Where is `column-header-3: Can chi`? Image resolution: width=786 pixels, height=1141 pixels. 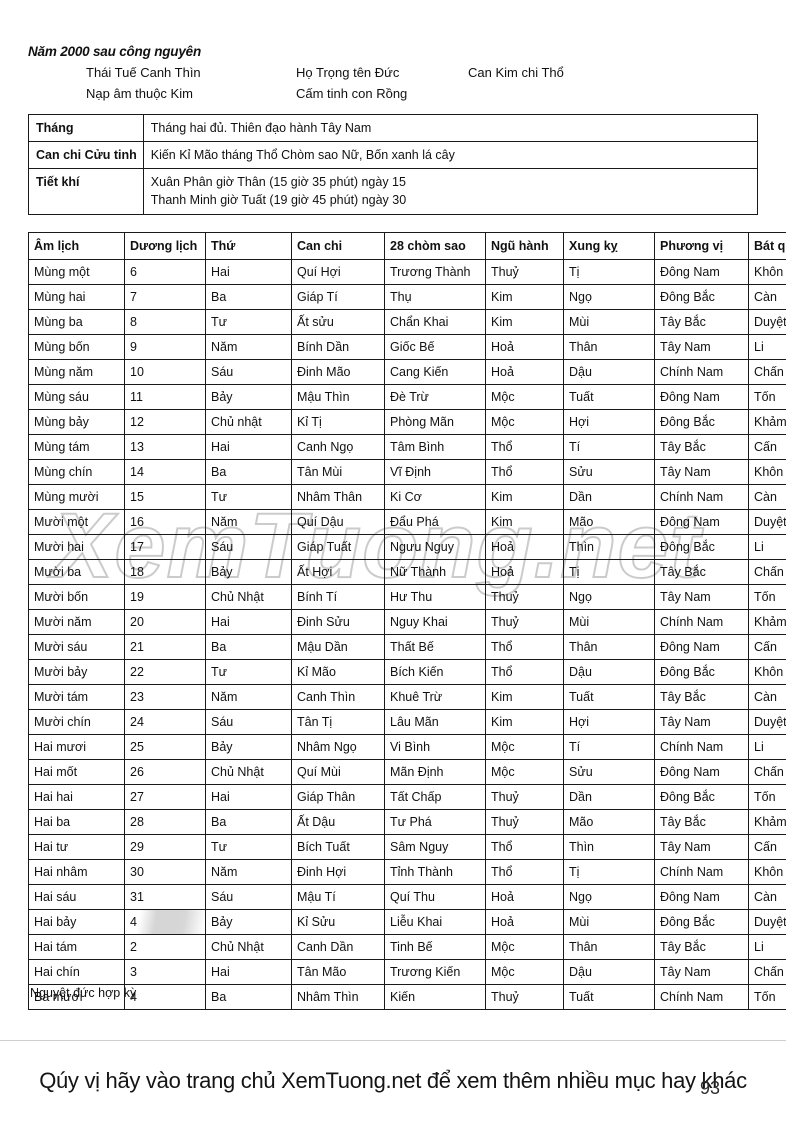 column-header-3: Can chi is located at coordinates (338, 246).